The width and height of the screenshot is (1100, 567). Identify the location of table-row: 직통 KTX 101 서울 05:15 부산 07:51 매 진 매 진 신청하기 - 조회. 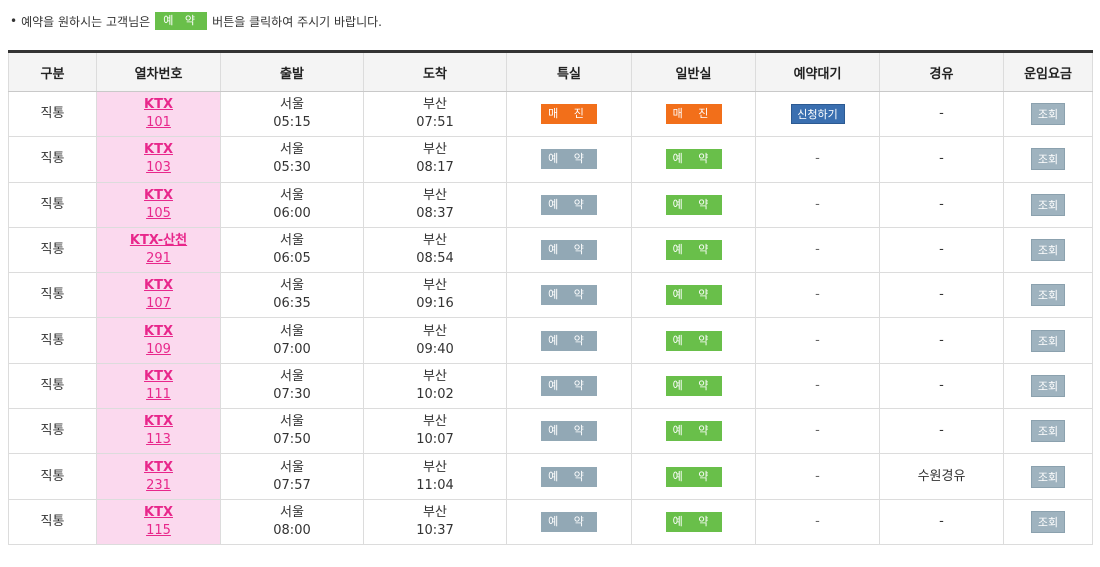
(550, 114).